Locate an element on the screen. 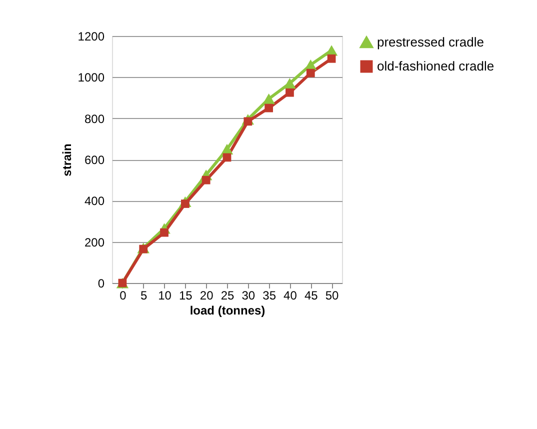 This screenshot has height=429, width=537. y-tick-label: 0 is located at coordinates (101, 283).